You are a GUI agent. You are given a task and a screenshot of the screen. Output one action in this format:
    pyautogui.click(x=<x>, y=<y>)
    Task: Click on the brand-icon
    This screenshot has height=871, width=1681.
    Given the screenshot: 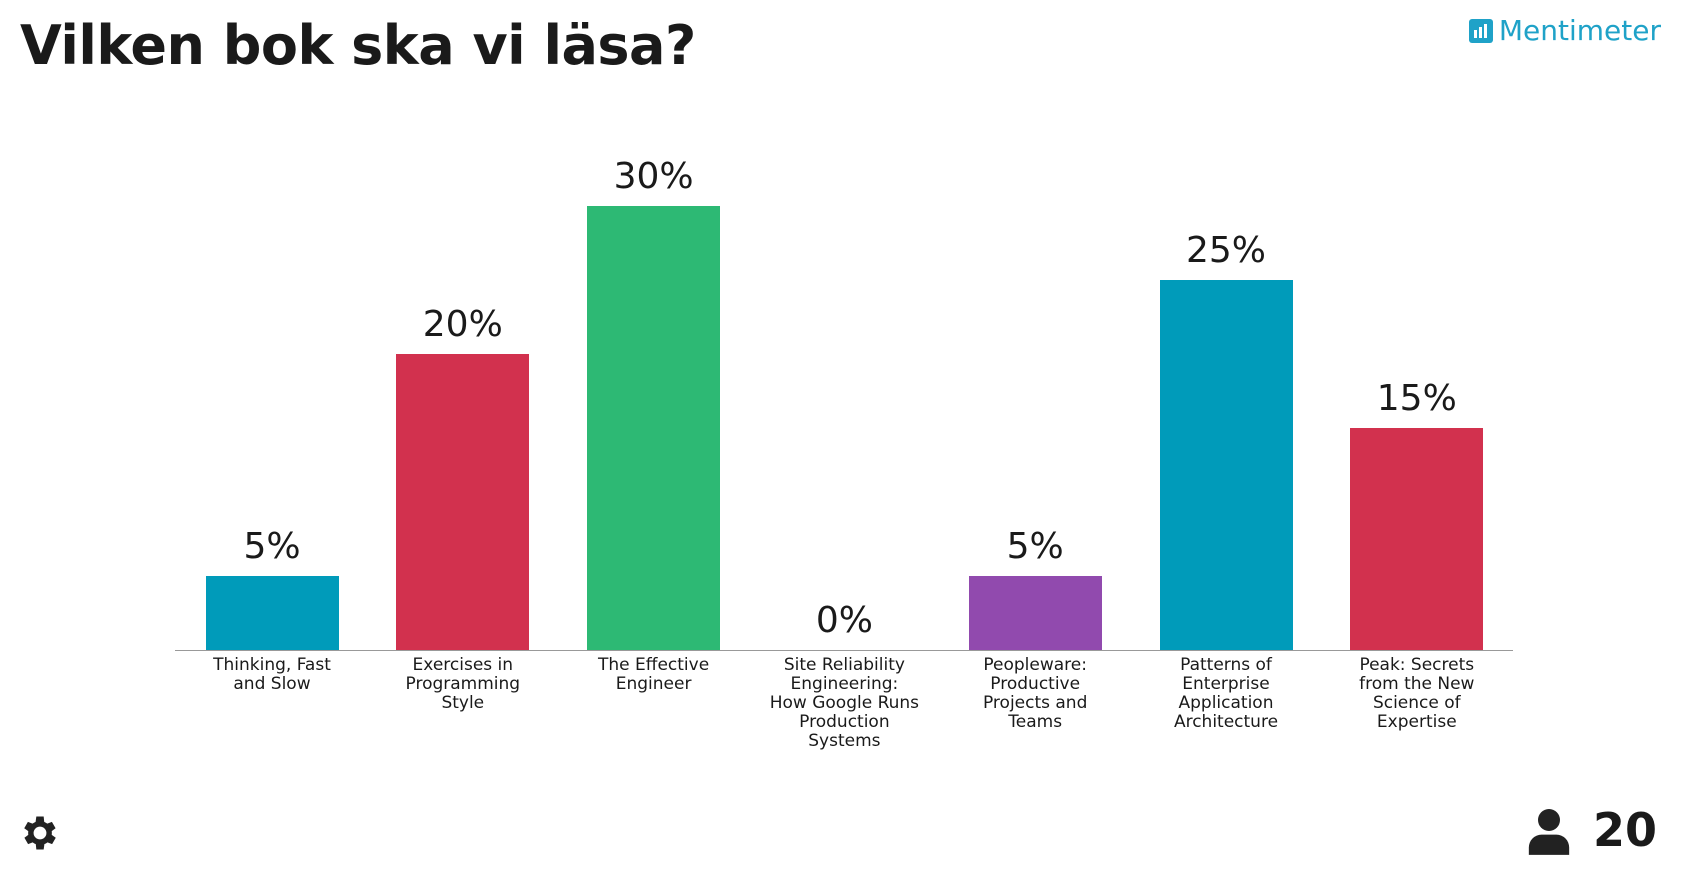 What is the action you would take?
    pyautogui.click(x=1480, y=30)
    